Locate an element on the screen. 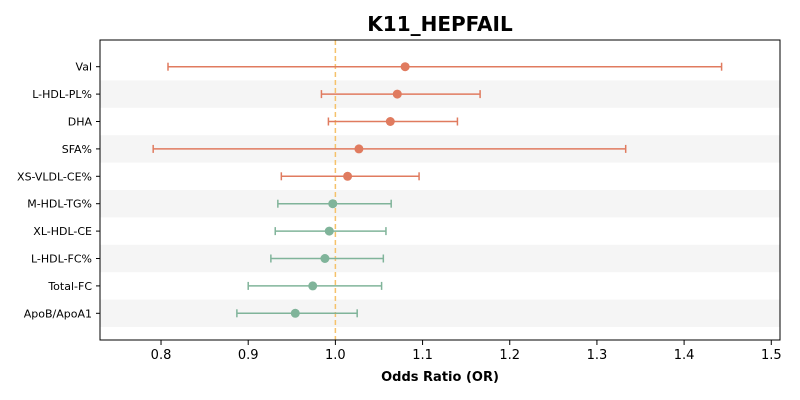  x-tick-label: 0.8 is located at coordinates (161, 355).